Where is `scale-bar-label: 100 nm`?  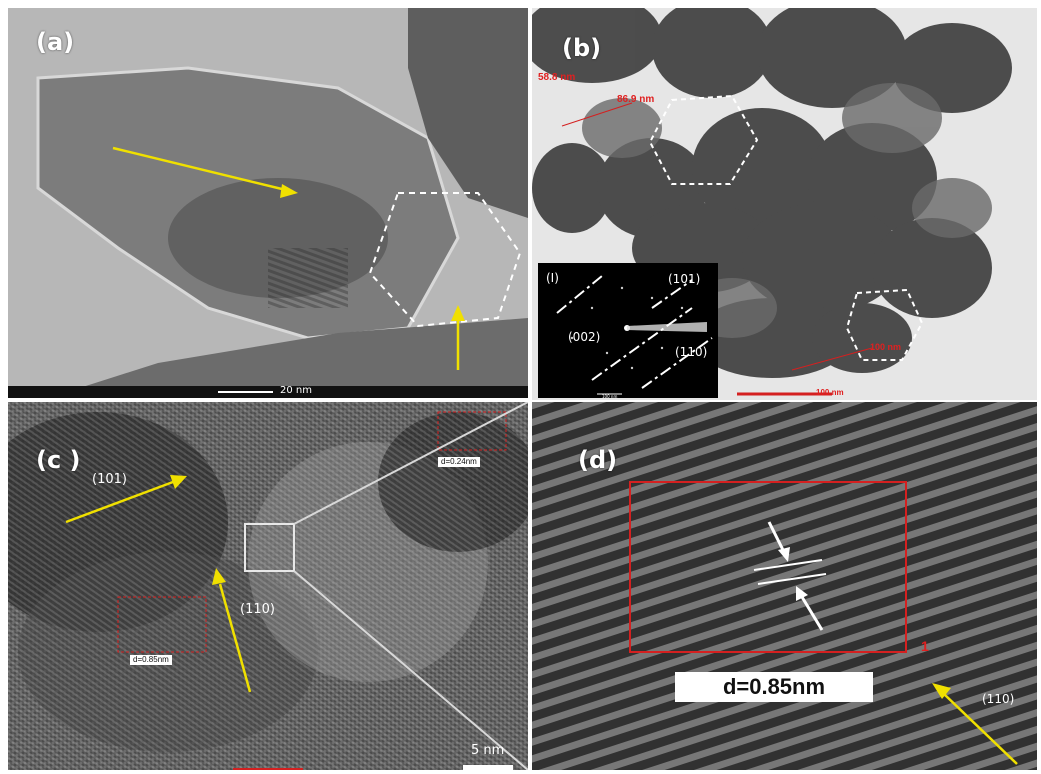
scale-bar-label: 100 nm is located at coordinates (830, 392).